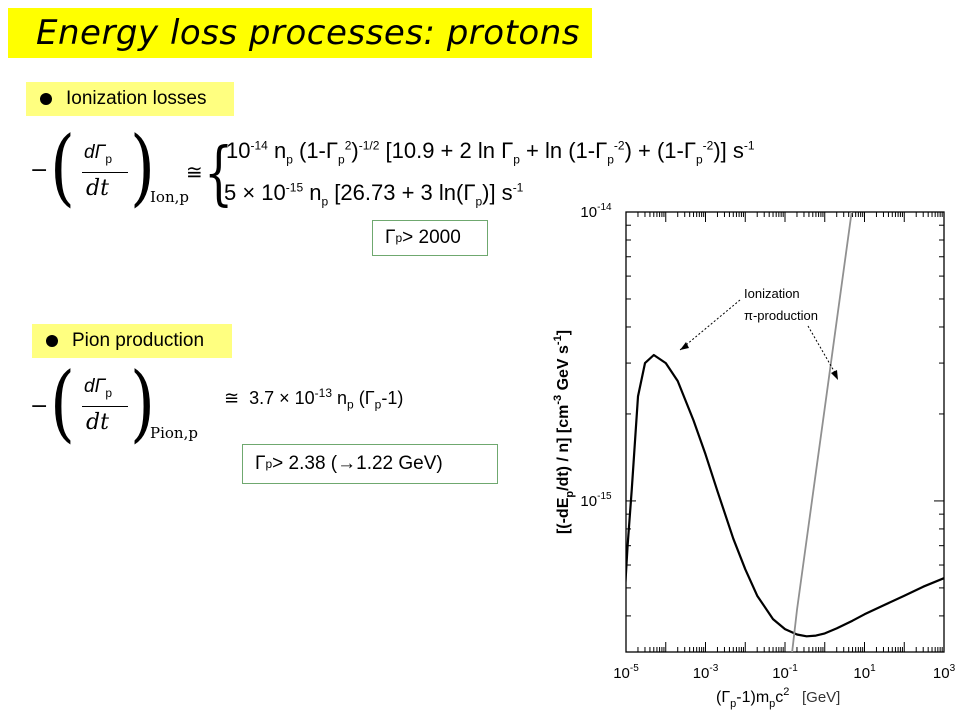 Image resolution: width=960 pixels, height=720 pixels. What do you see at coordinates (752, 698) in the screenshot?
I see `x-axis-label: (Γp-1)mpc2` at bounding box center [752, 698].